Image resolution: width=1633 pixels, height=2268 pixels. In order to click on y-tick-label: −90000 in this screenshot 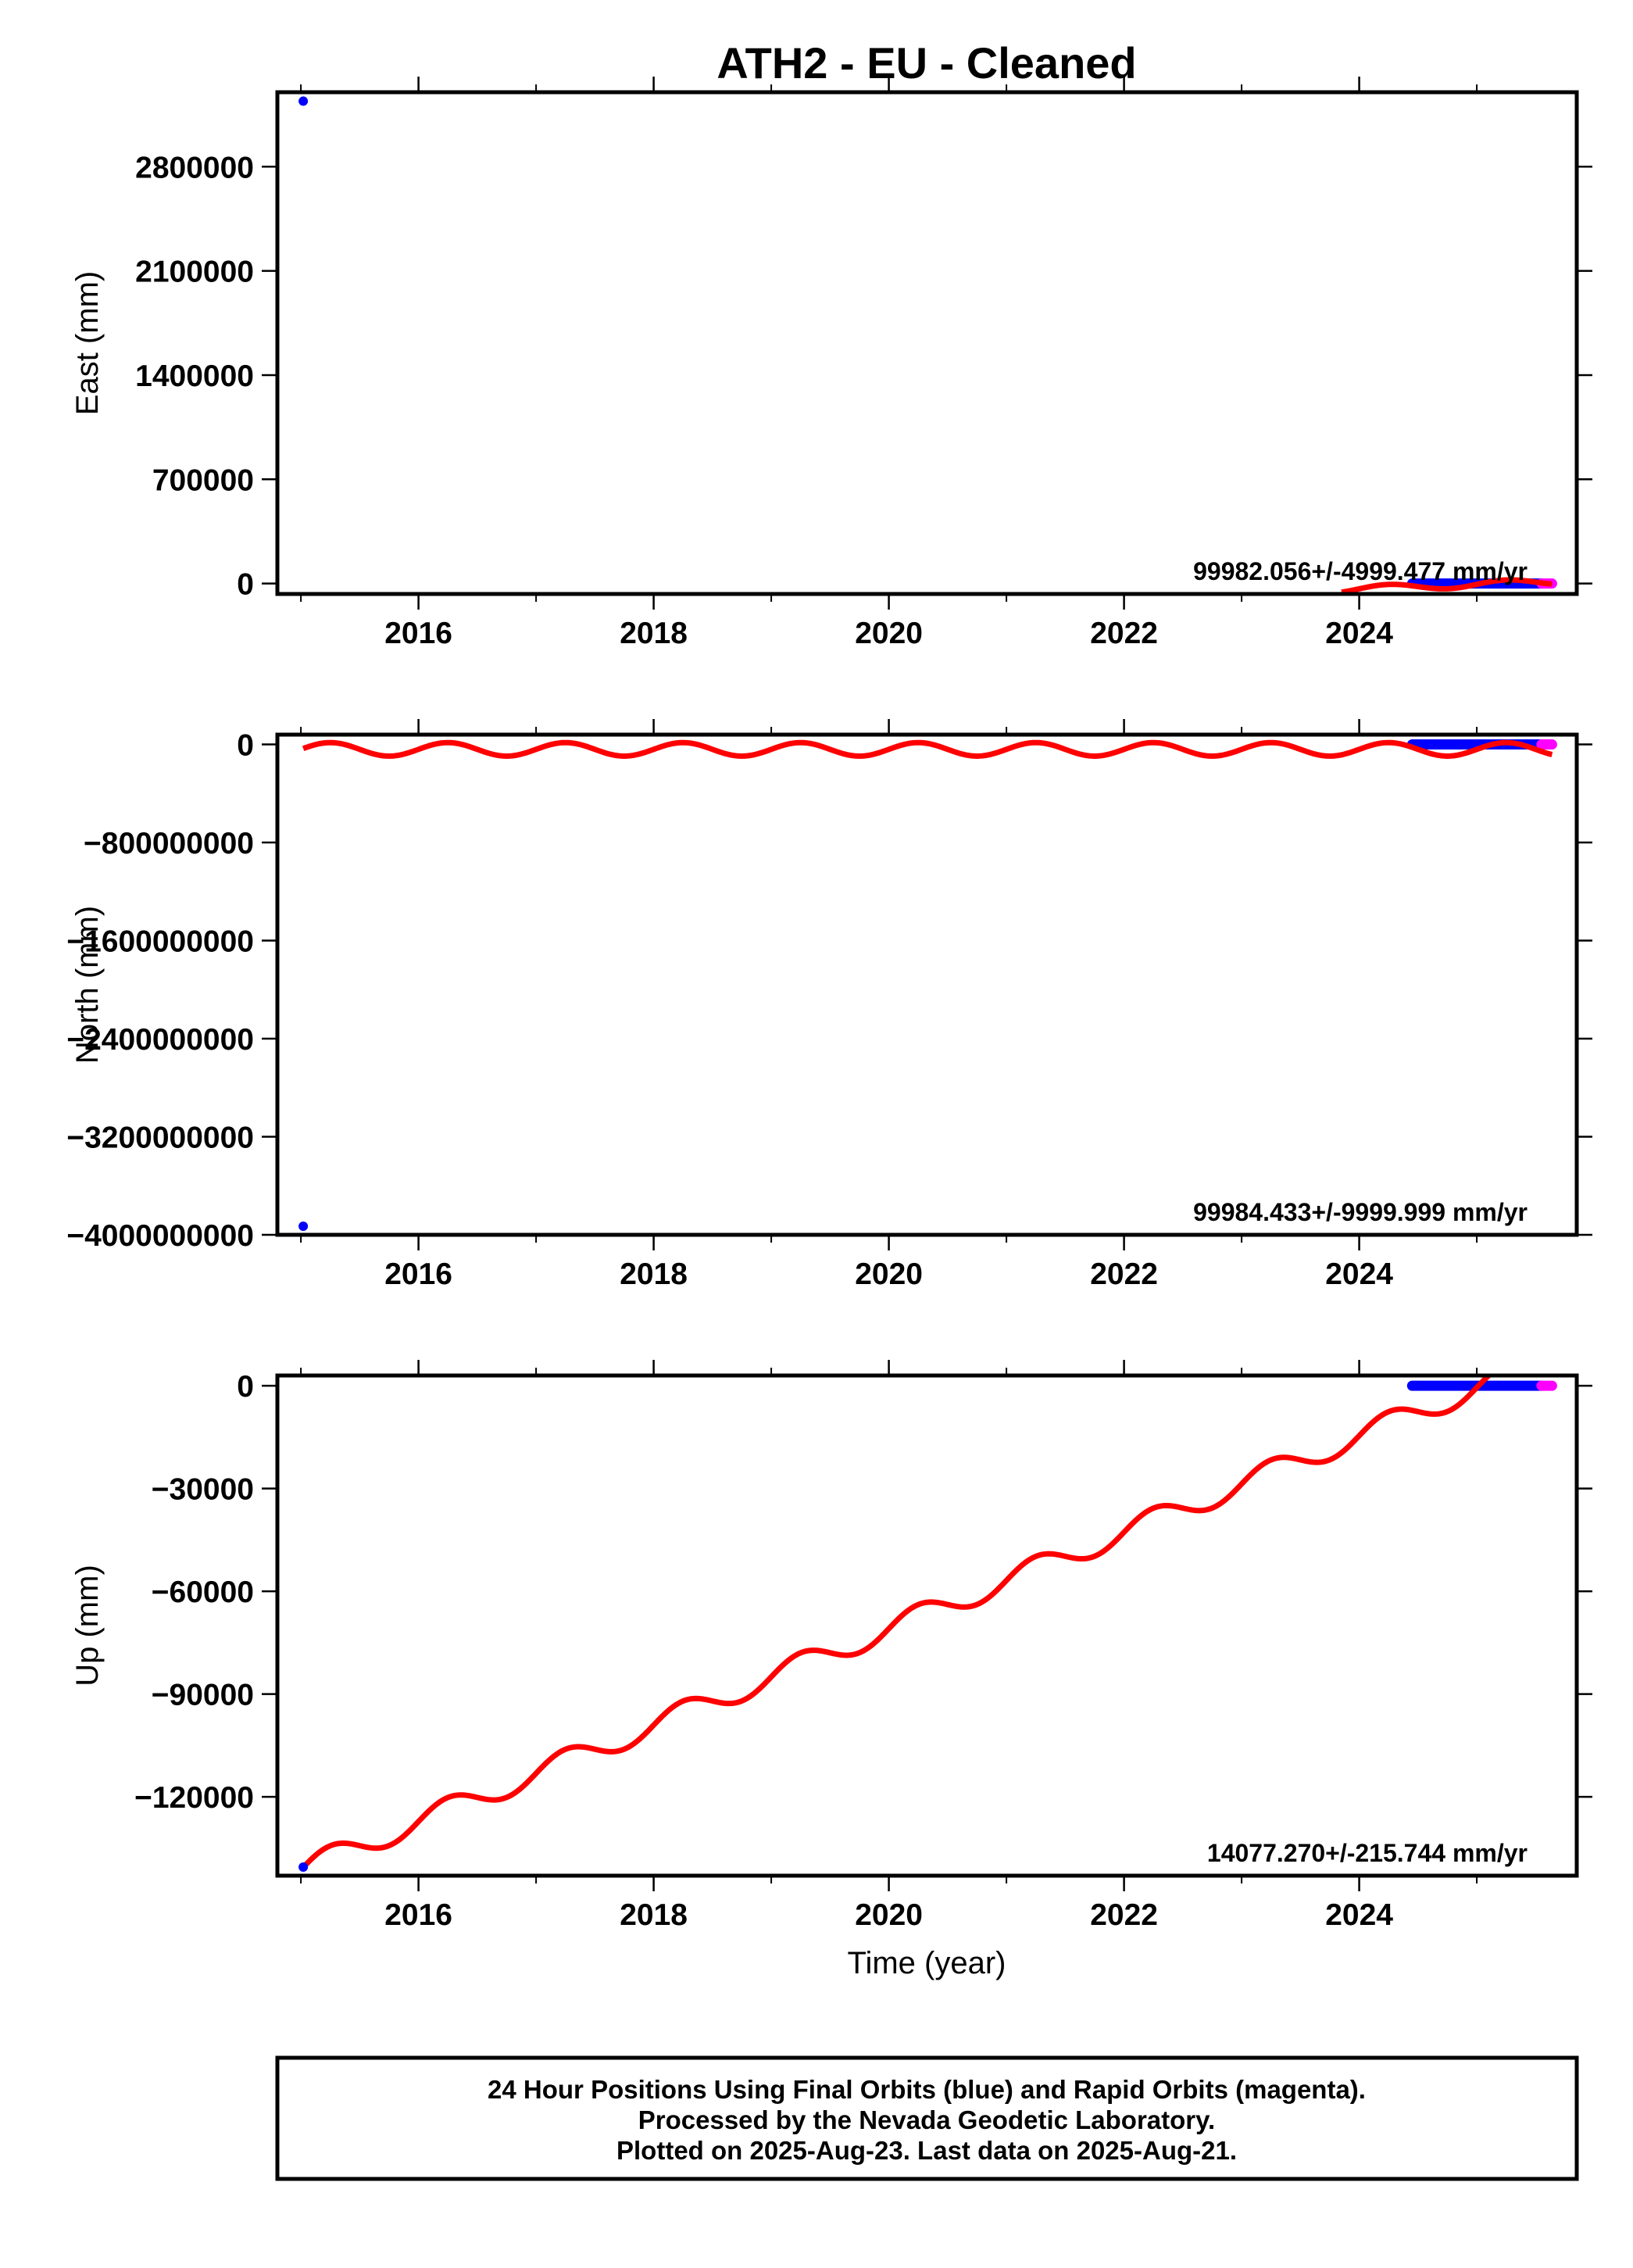, I will do `click(203, 1696)`.